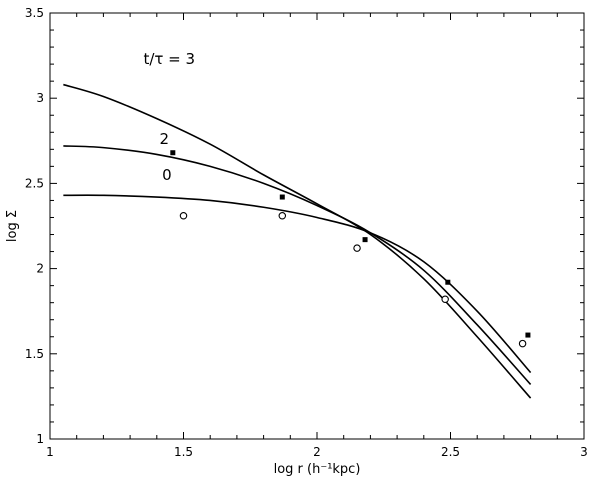 This screenshot has height=486, width=598. Describe the element at coordinates (12, 226) in the screenshot. I see `y-axis-label: log Σ` at that location.